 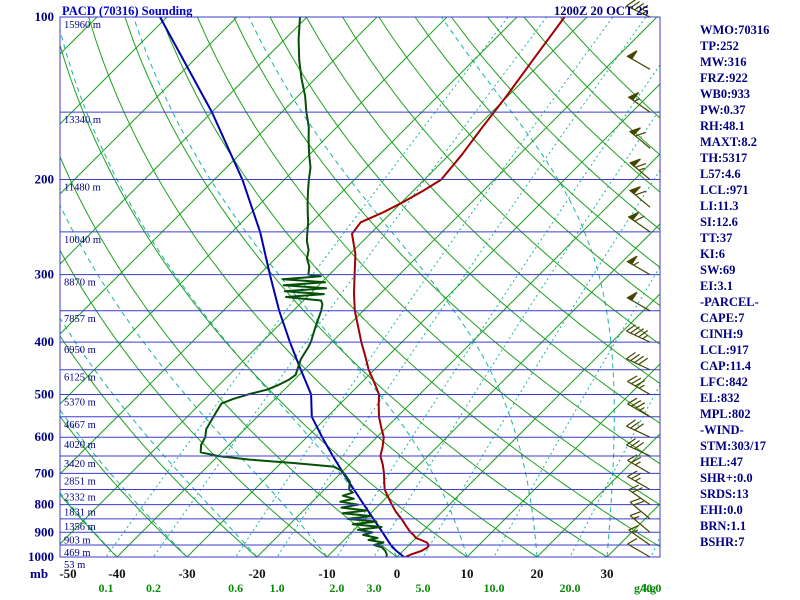 I want to click on pressure-tick-label: 100, so click(x=45, y=16).